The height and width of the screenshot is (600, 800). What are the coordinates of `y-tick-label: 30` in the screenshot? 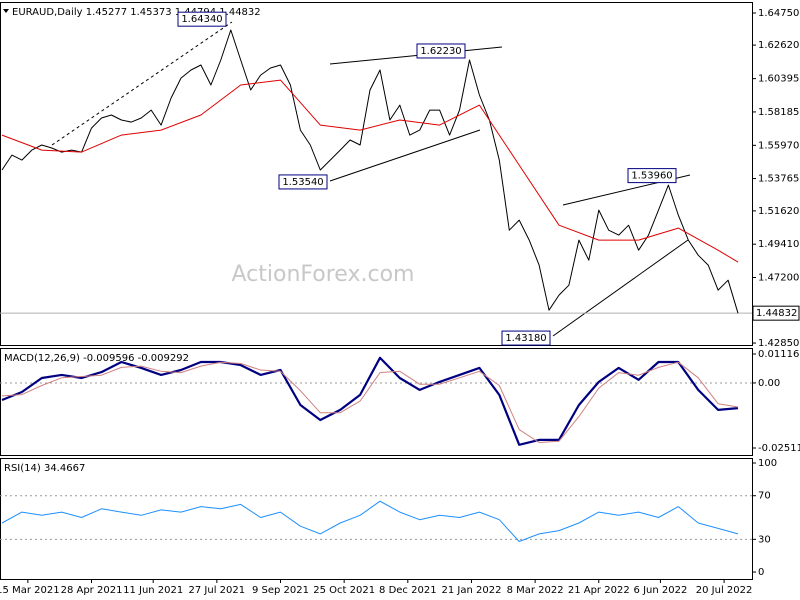 It's located at (764, 539).